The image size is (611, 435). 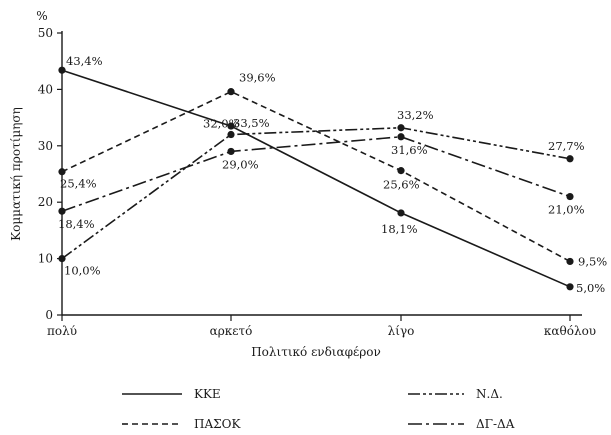 I want to click on y-tick-label: 20, so click(x=45, y=202).